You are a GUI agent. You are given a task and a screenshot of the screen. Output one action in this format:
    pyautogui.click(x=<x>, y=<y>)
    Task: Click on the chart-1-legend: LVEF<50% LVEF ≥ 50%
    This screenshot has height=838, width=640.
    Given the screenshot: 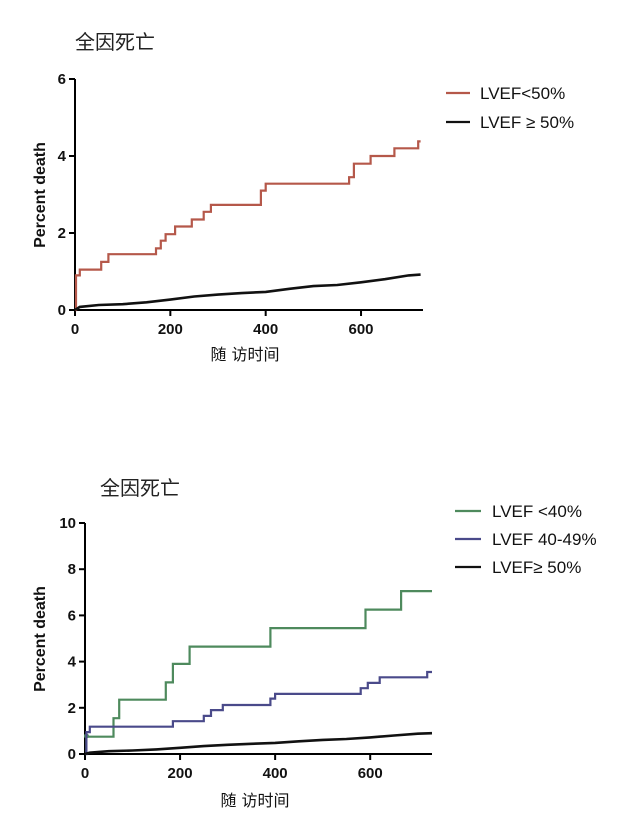 What is the action you would take?
    pyautogui.click(x=510, y=108)
    